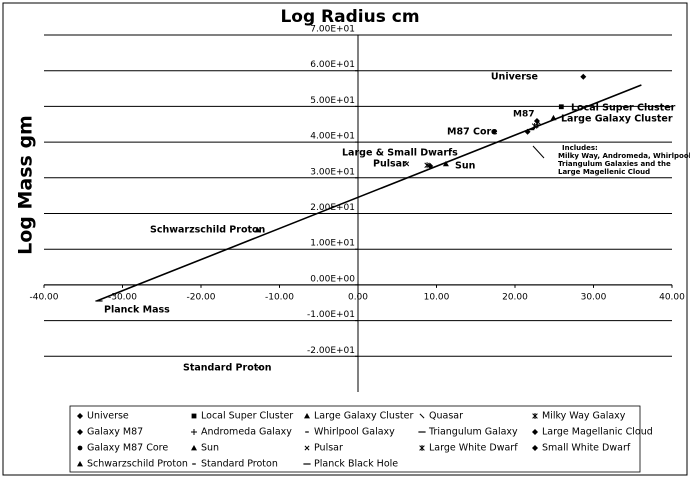 The width and height of the screenshot is (690, 478). What do you see at coordinates (623, 108) in the screenshot?
I see `annotation: Local Super Cluster` at bounding box center [623, 108].